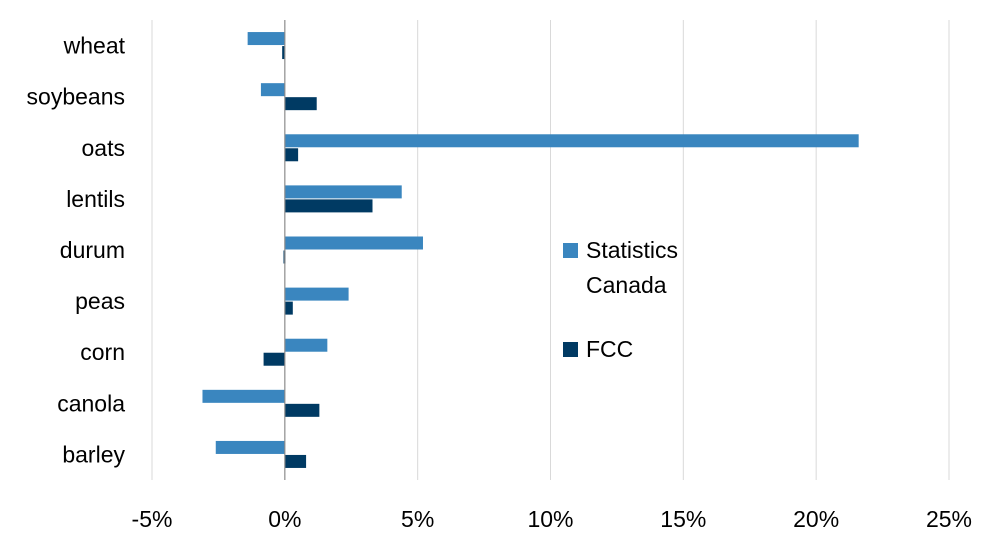 The image size is (992, 558). Describe the element at coordinates (316, 294) in the screenshot. I see `bar-statistics-canada-peas` at that location.